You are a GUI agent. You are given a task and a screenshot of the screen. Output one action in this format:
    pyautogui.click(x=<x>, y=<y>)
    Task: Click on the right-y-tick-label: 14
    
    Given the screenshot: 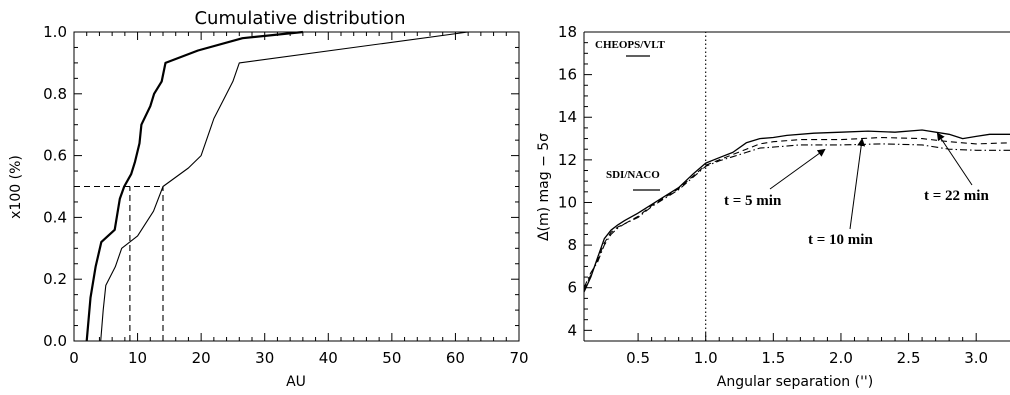 What is the action you would take?
    pyautogui.click(x=567, y=117)
    